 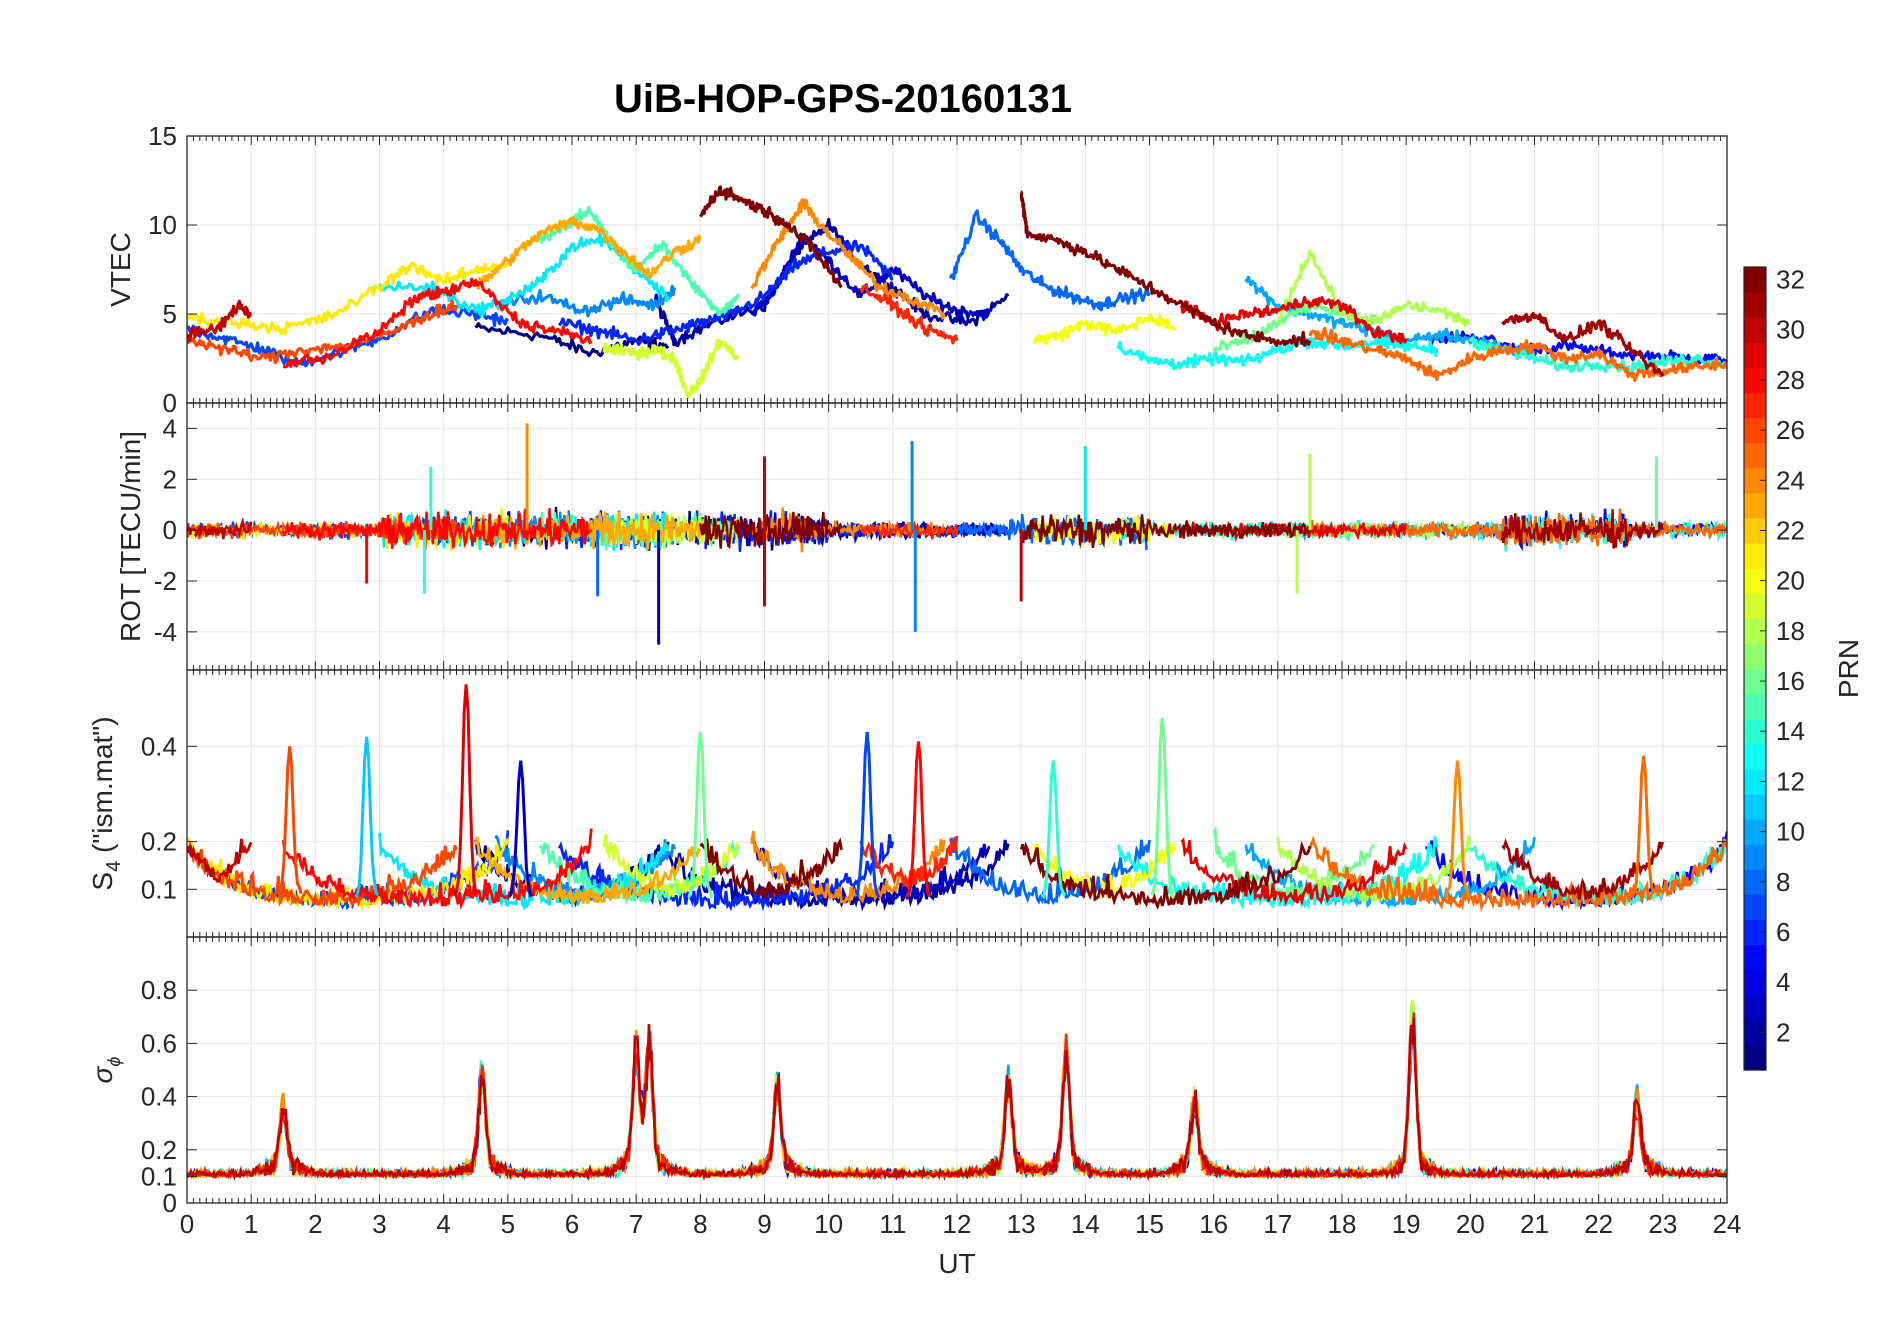 What do you see at coordinates (159, 842) in the screenshot?
I see `s4-y-tick-label: 0.2` at bounding box center [159, 842].